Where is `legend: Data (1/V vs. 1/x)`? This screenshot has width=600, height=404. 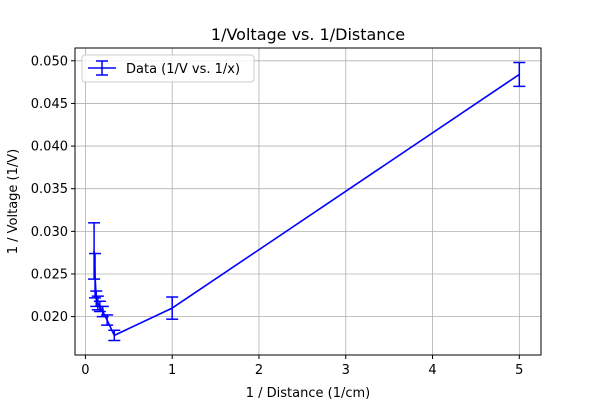 legend: Data (1/V vs. 1/x) is located at coordinates (168, 68).